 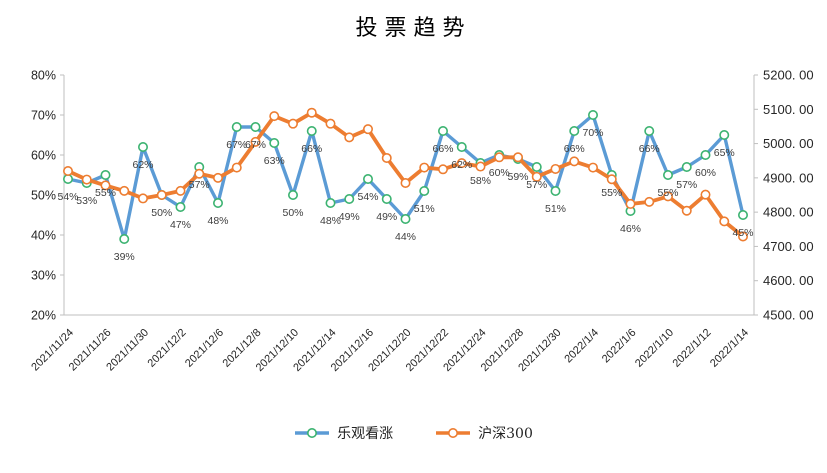 What do you see at coordinates (788, 280) in the screenshot?
I see `y-axis-right-label: 4600. 00` at bounding box center [788, 280].